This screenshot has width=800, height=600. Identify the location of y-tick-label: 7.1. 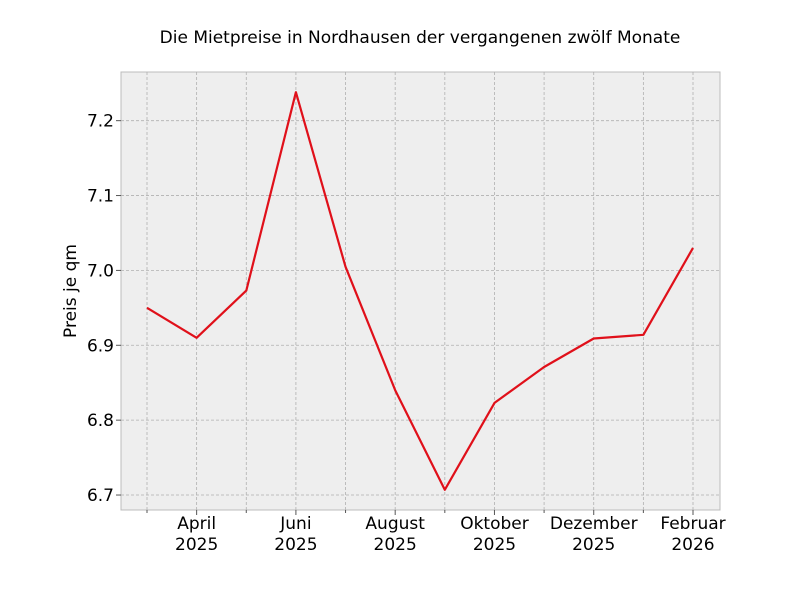
(100, 197).